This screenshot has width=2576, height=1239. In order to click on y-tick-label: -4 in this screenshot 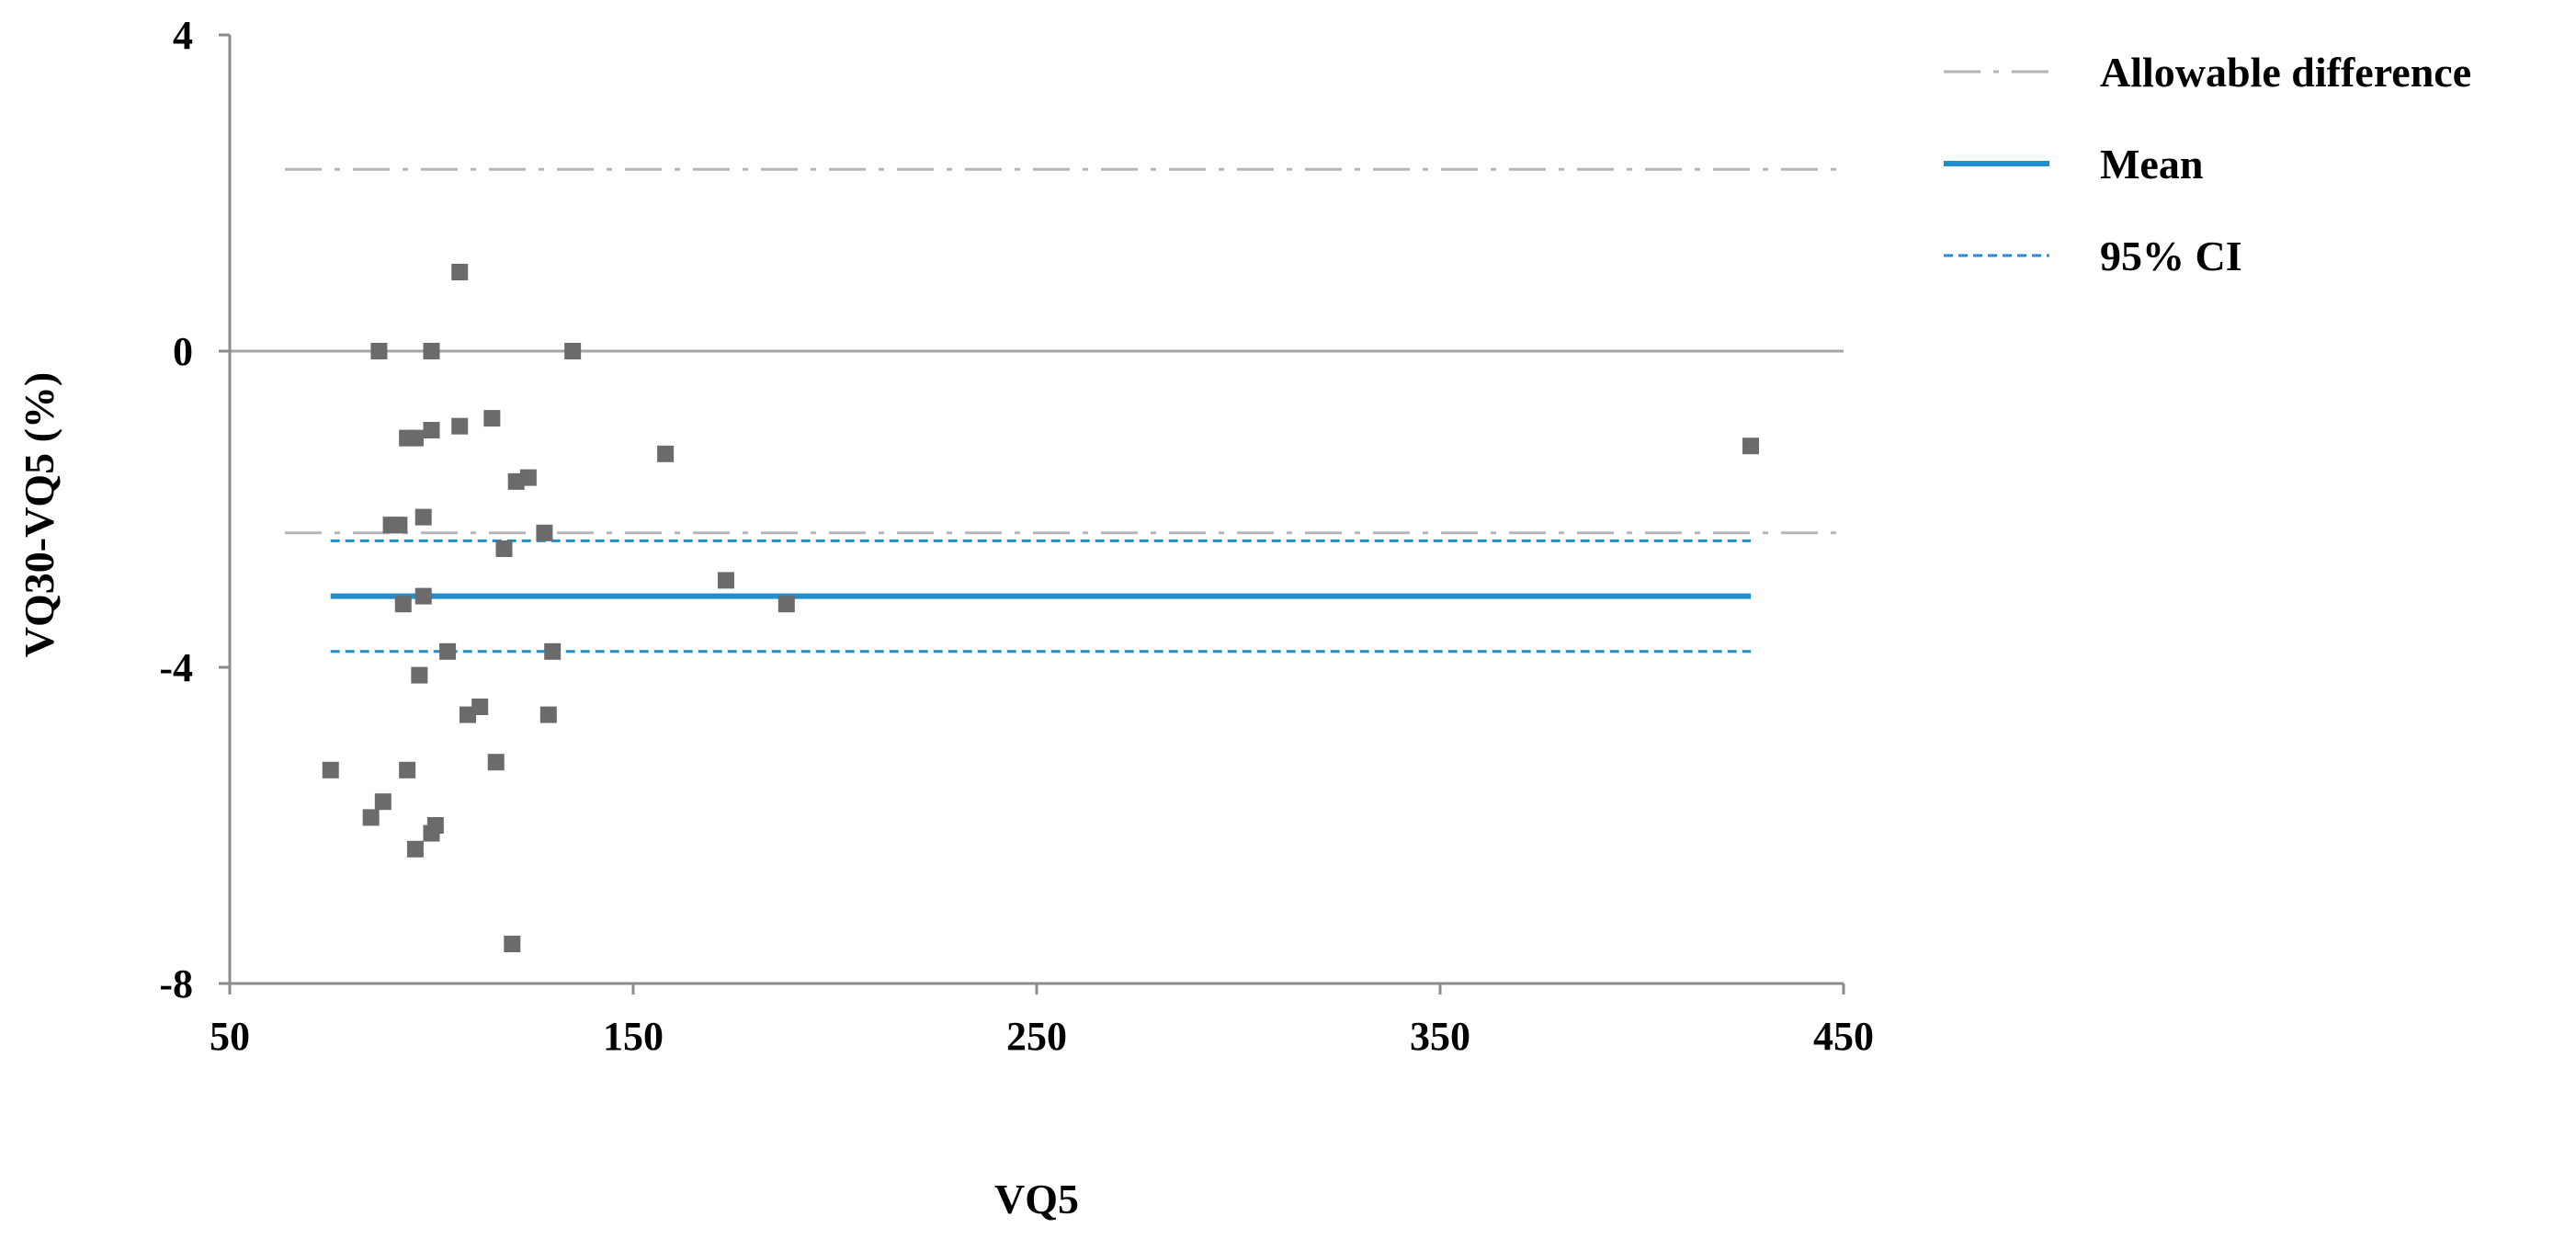, I will do `click(176, 667)`.